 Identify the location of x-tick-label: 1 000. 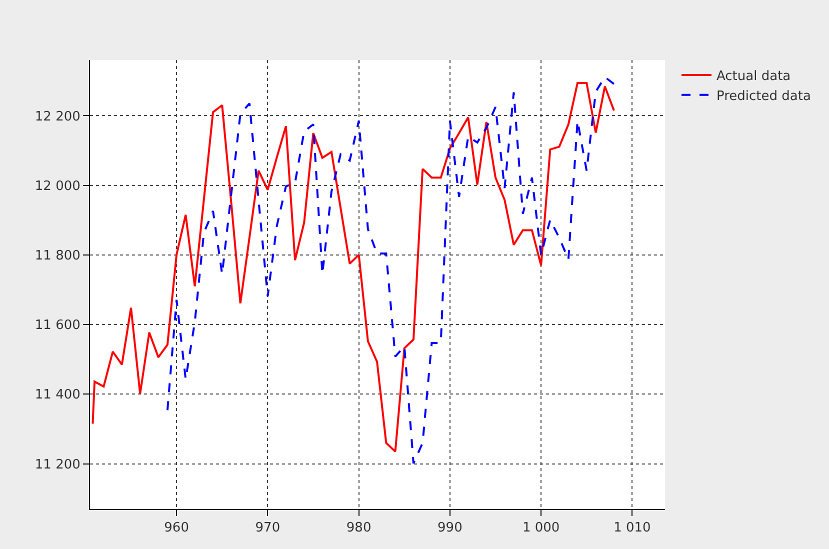
(541, 528).